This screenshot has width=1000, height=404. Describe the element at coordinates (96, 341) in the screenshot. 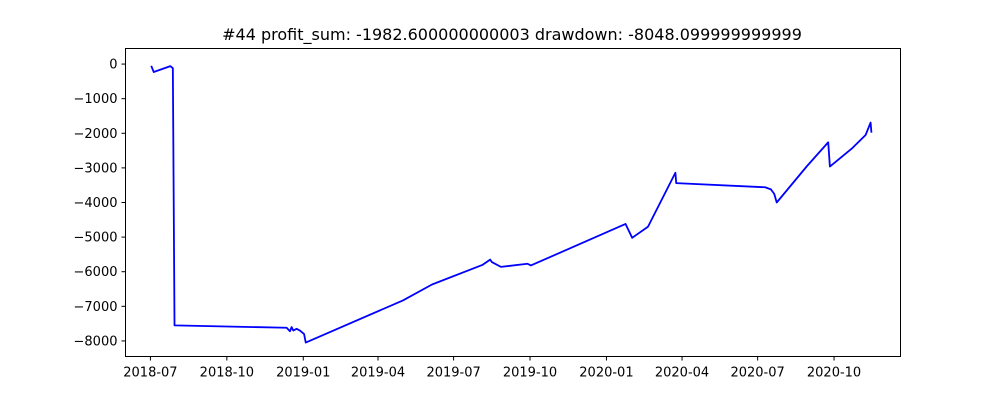

I see `y-tick-label: −8000` at that location.